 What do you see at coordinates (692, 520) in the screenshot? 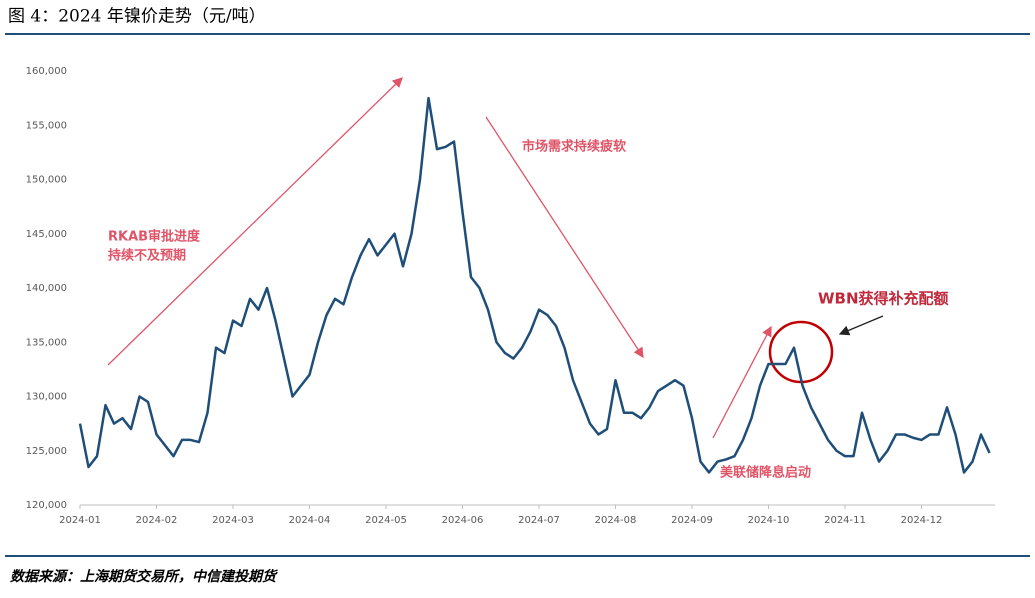
I see `x-tick-label: 2024-09` at bounding box center [692, 520].